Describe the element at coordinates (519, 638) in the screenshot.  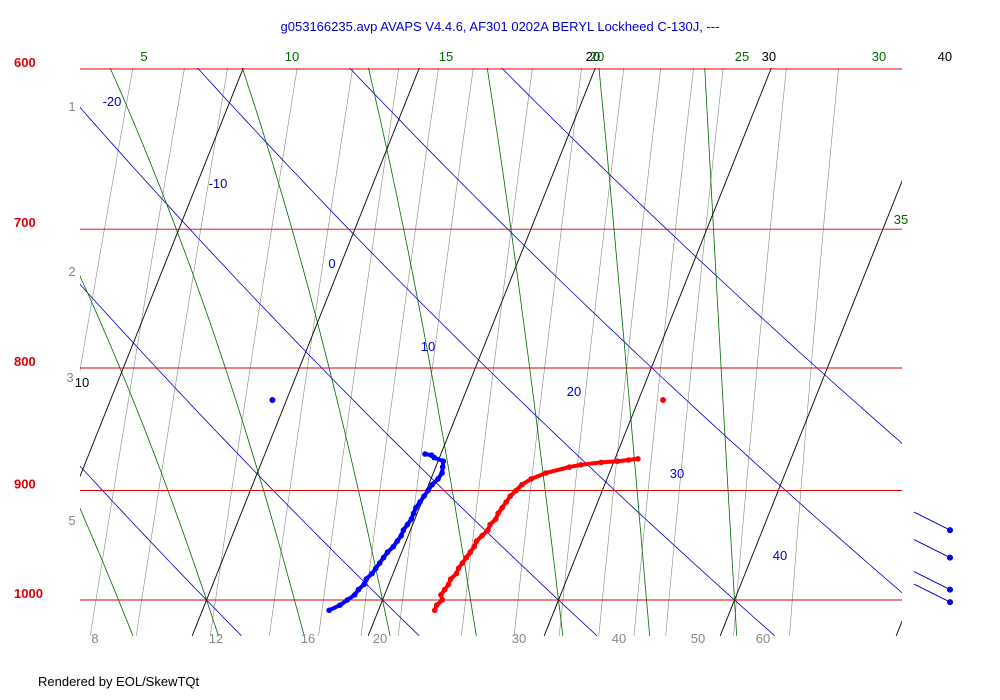
I see `mixing-ratio-label: 30` at that location.